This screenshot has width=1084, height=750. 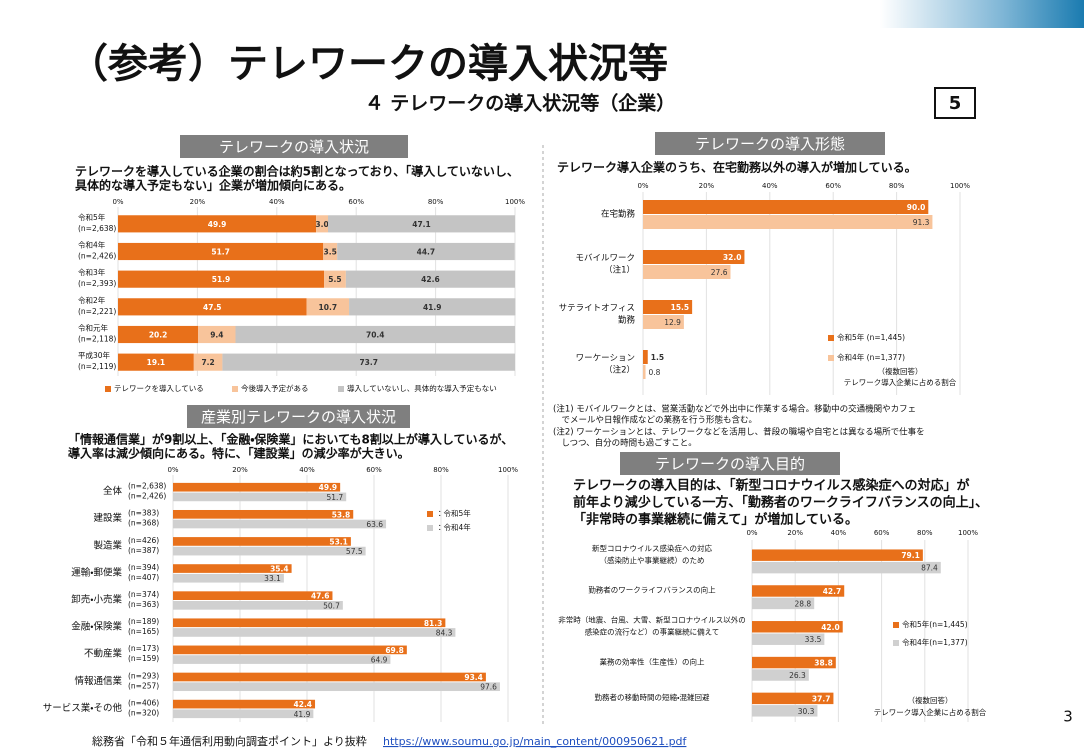 I want to click on value-label: 93.4, so click(x=473, y=677).